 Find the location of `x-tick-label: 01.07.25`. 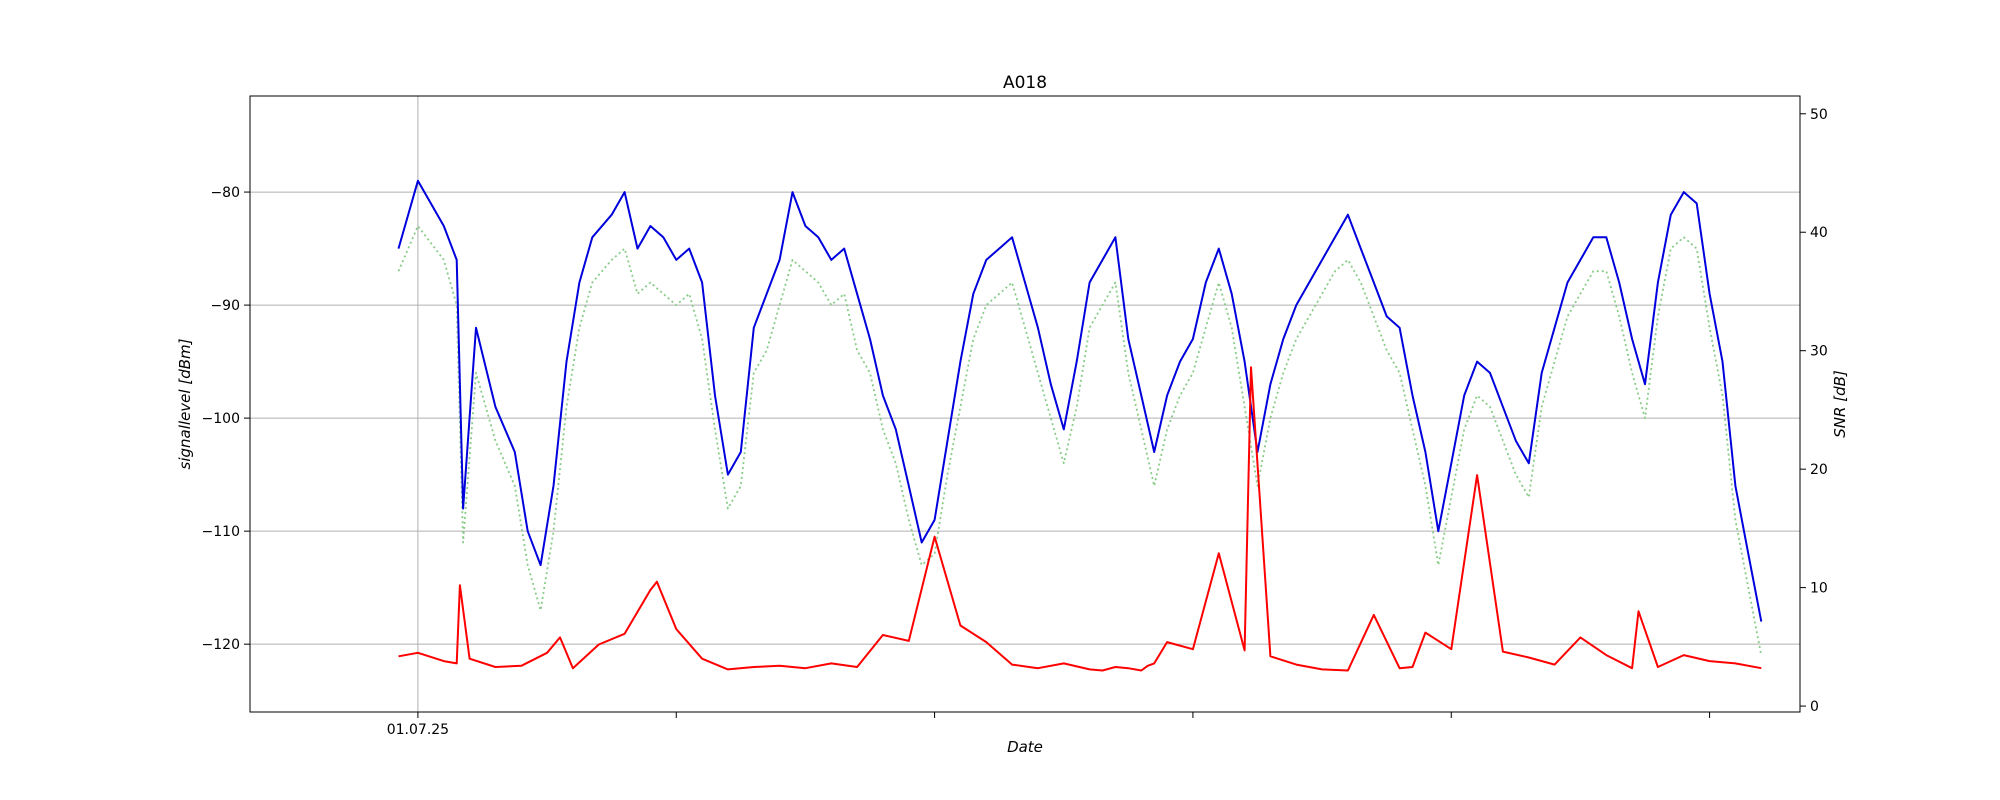

x-tick-label: 01.07.25 is located at coordinates (418, 730).